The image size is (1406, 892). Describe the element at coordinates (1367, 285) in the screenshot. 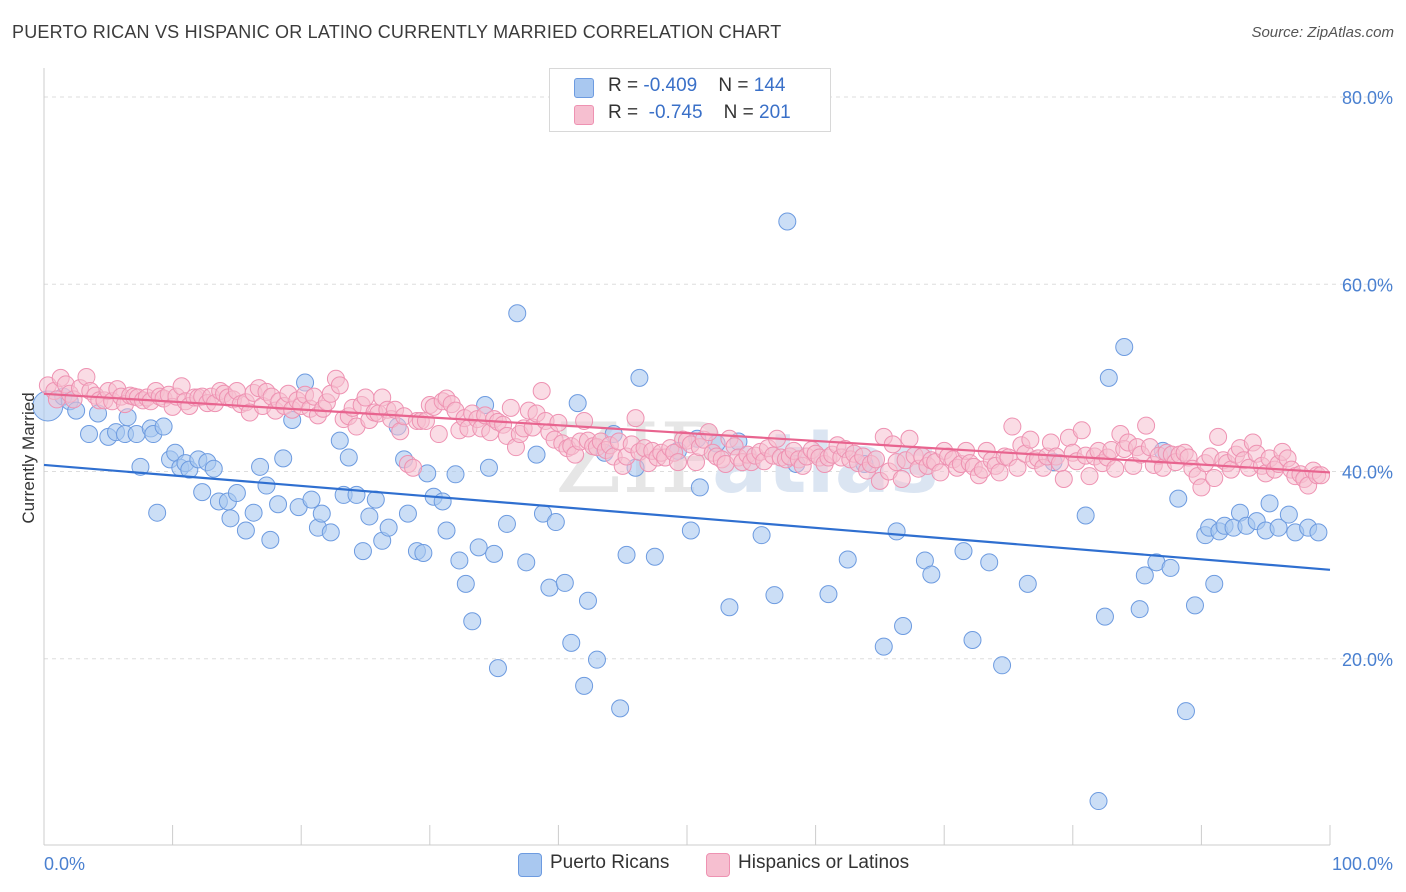

I see `y-tick-label: 60.0%` at that location.